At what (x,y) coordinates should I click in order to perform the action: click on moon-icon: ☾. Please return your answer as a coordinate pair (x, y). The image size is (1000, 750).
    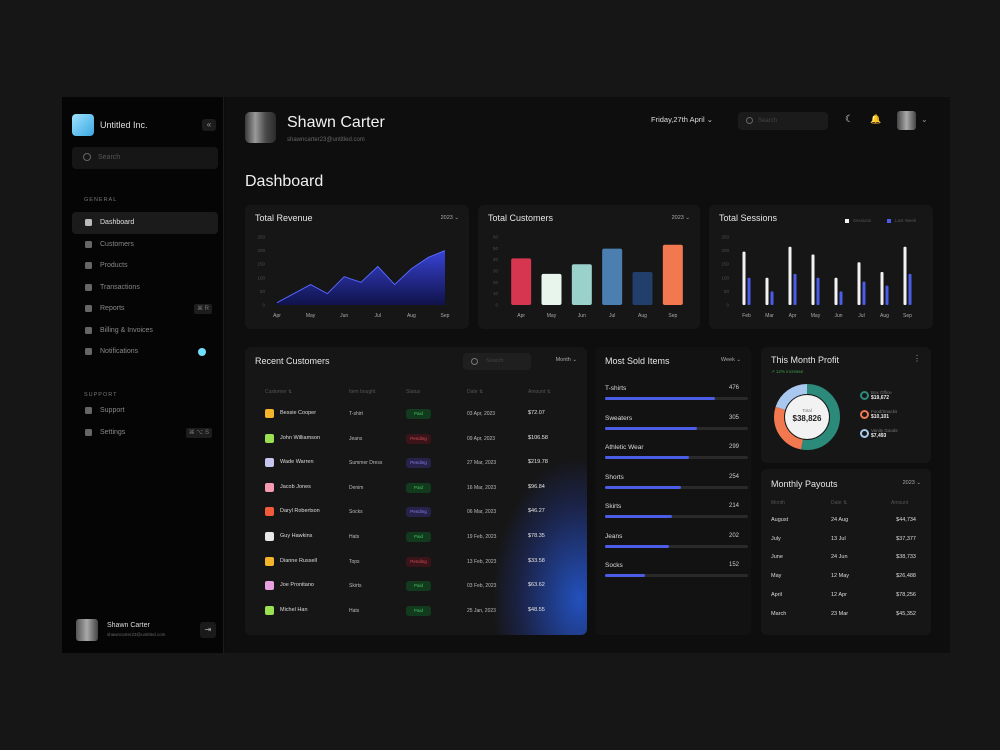
    Looking at the image, I should click on (849, 119).